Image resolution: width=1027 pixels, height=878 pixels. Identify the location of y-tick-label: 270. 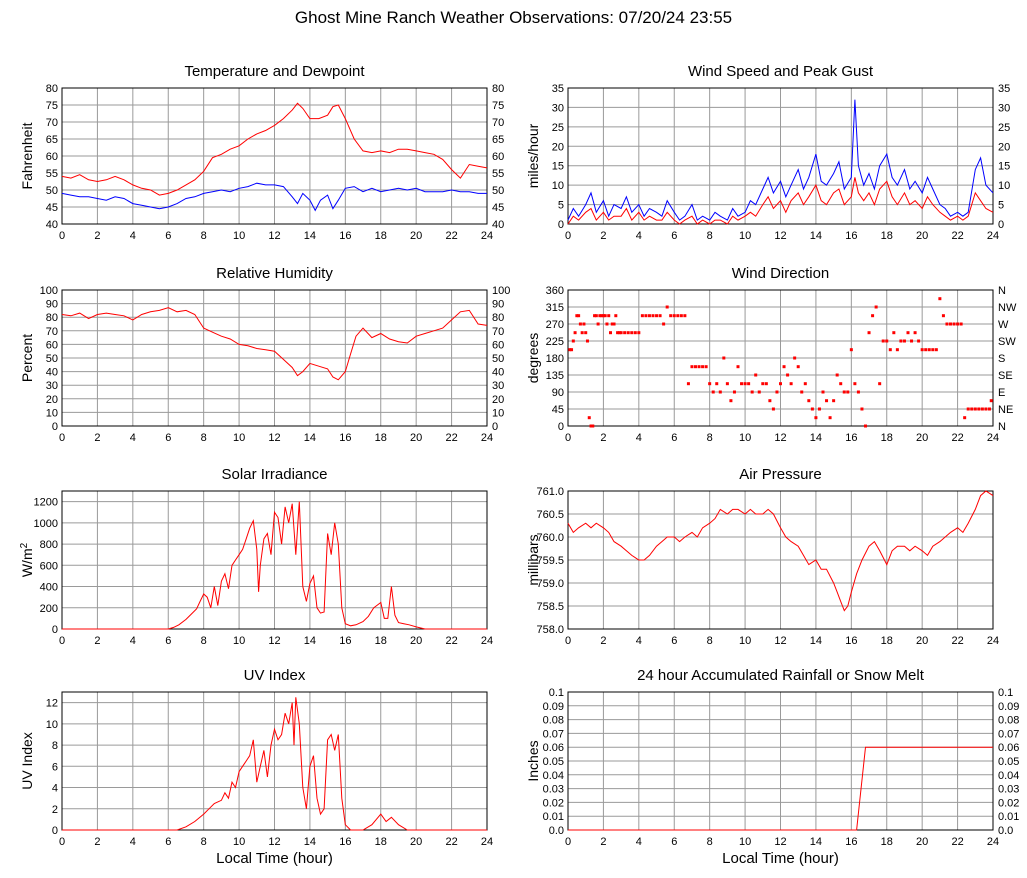
(555, 325).